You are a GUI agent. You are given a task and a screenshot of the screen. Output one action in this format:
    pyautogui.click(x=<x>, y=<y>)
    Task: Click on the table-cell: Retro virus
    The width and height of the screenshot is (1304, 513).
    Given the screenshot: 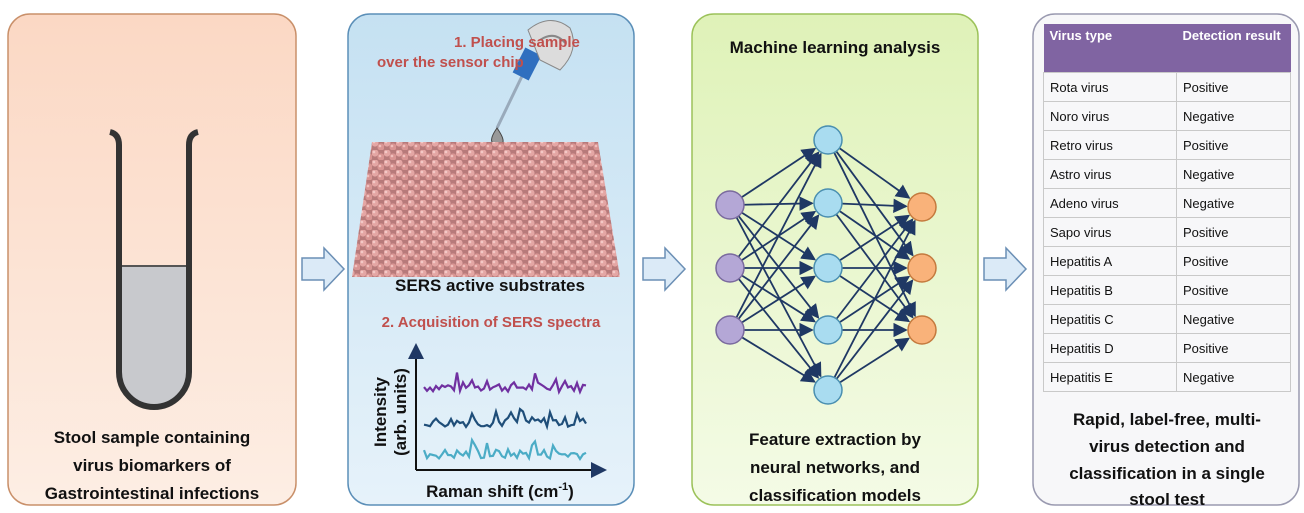 What is the action you would take?
    pyautogui.click(x=1110, y=145)
    